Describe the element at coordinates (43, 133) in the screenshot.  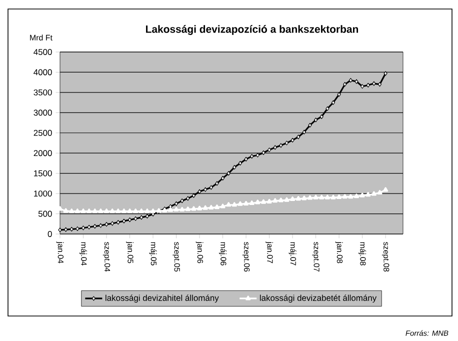
I see `y-tick-label: 2500` at that location.